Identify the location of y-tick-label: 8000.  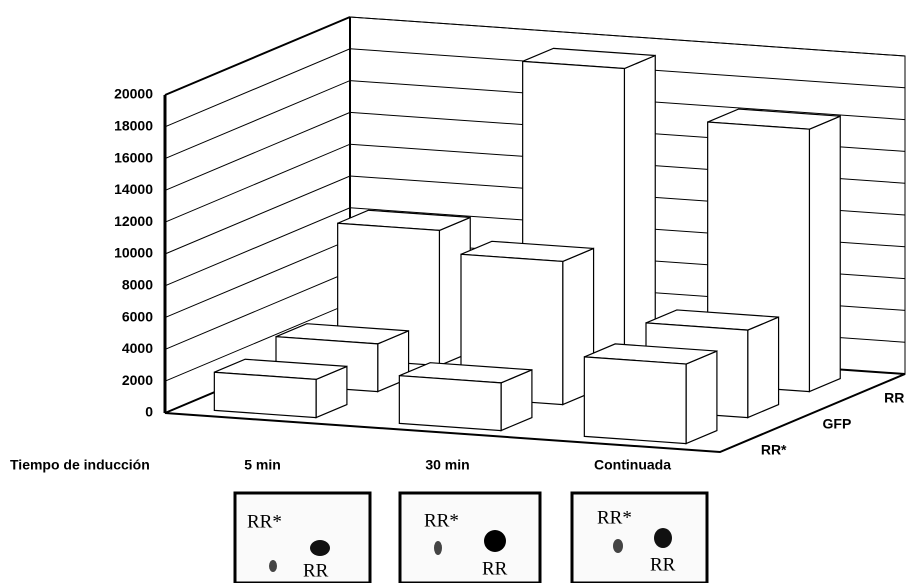
(137, 285).